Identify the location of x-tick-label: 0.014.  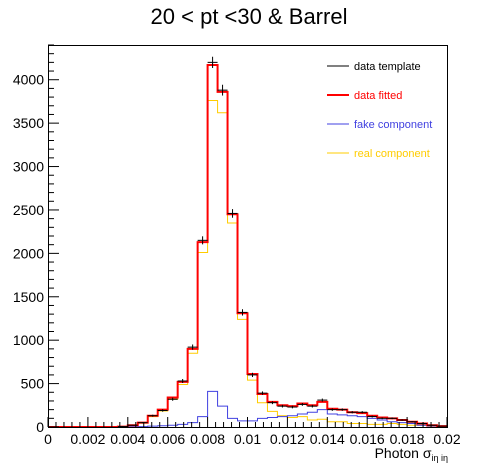
(327, 439).